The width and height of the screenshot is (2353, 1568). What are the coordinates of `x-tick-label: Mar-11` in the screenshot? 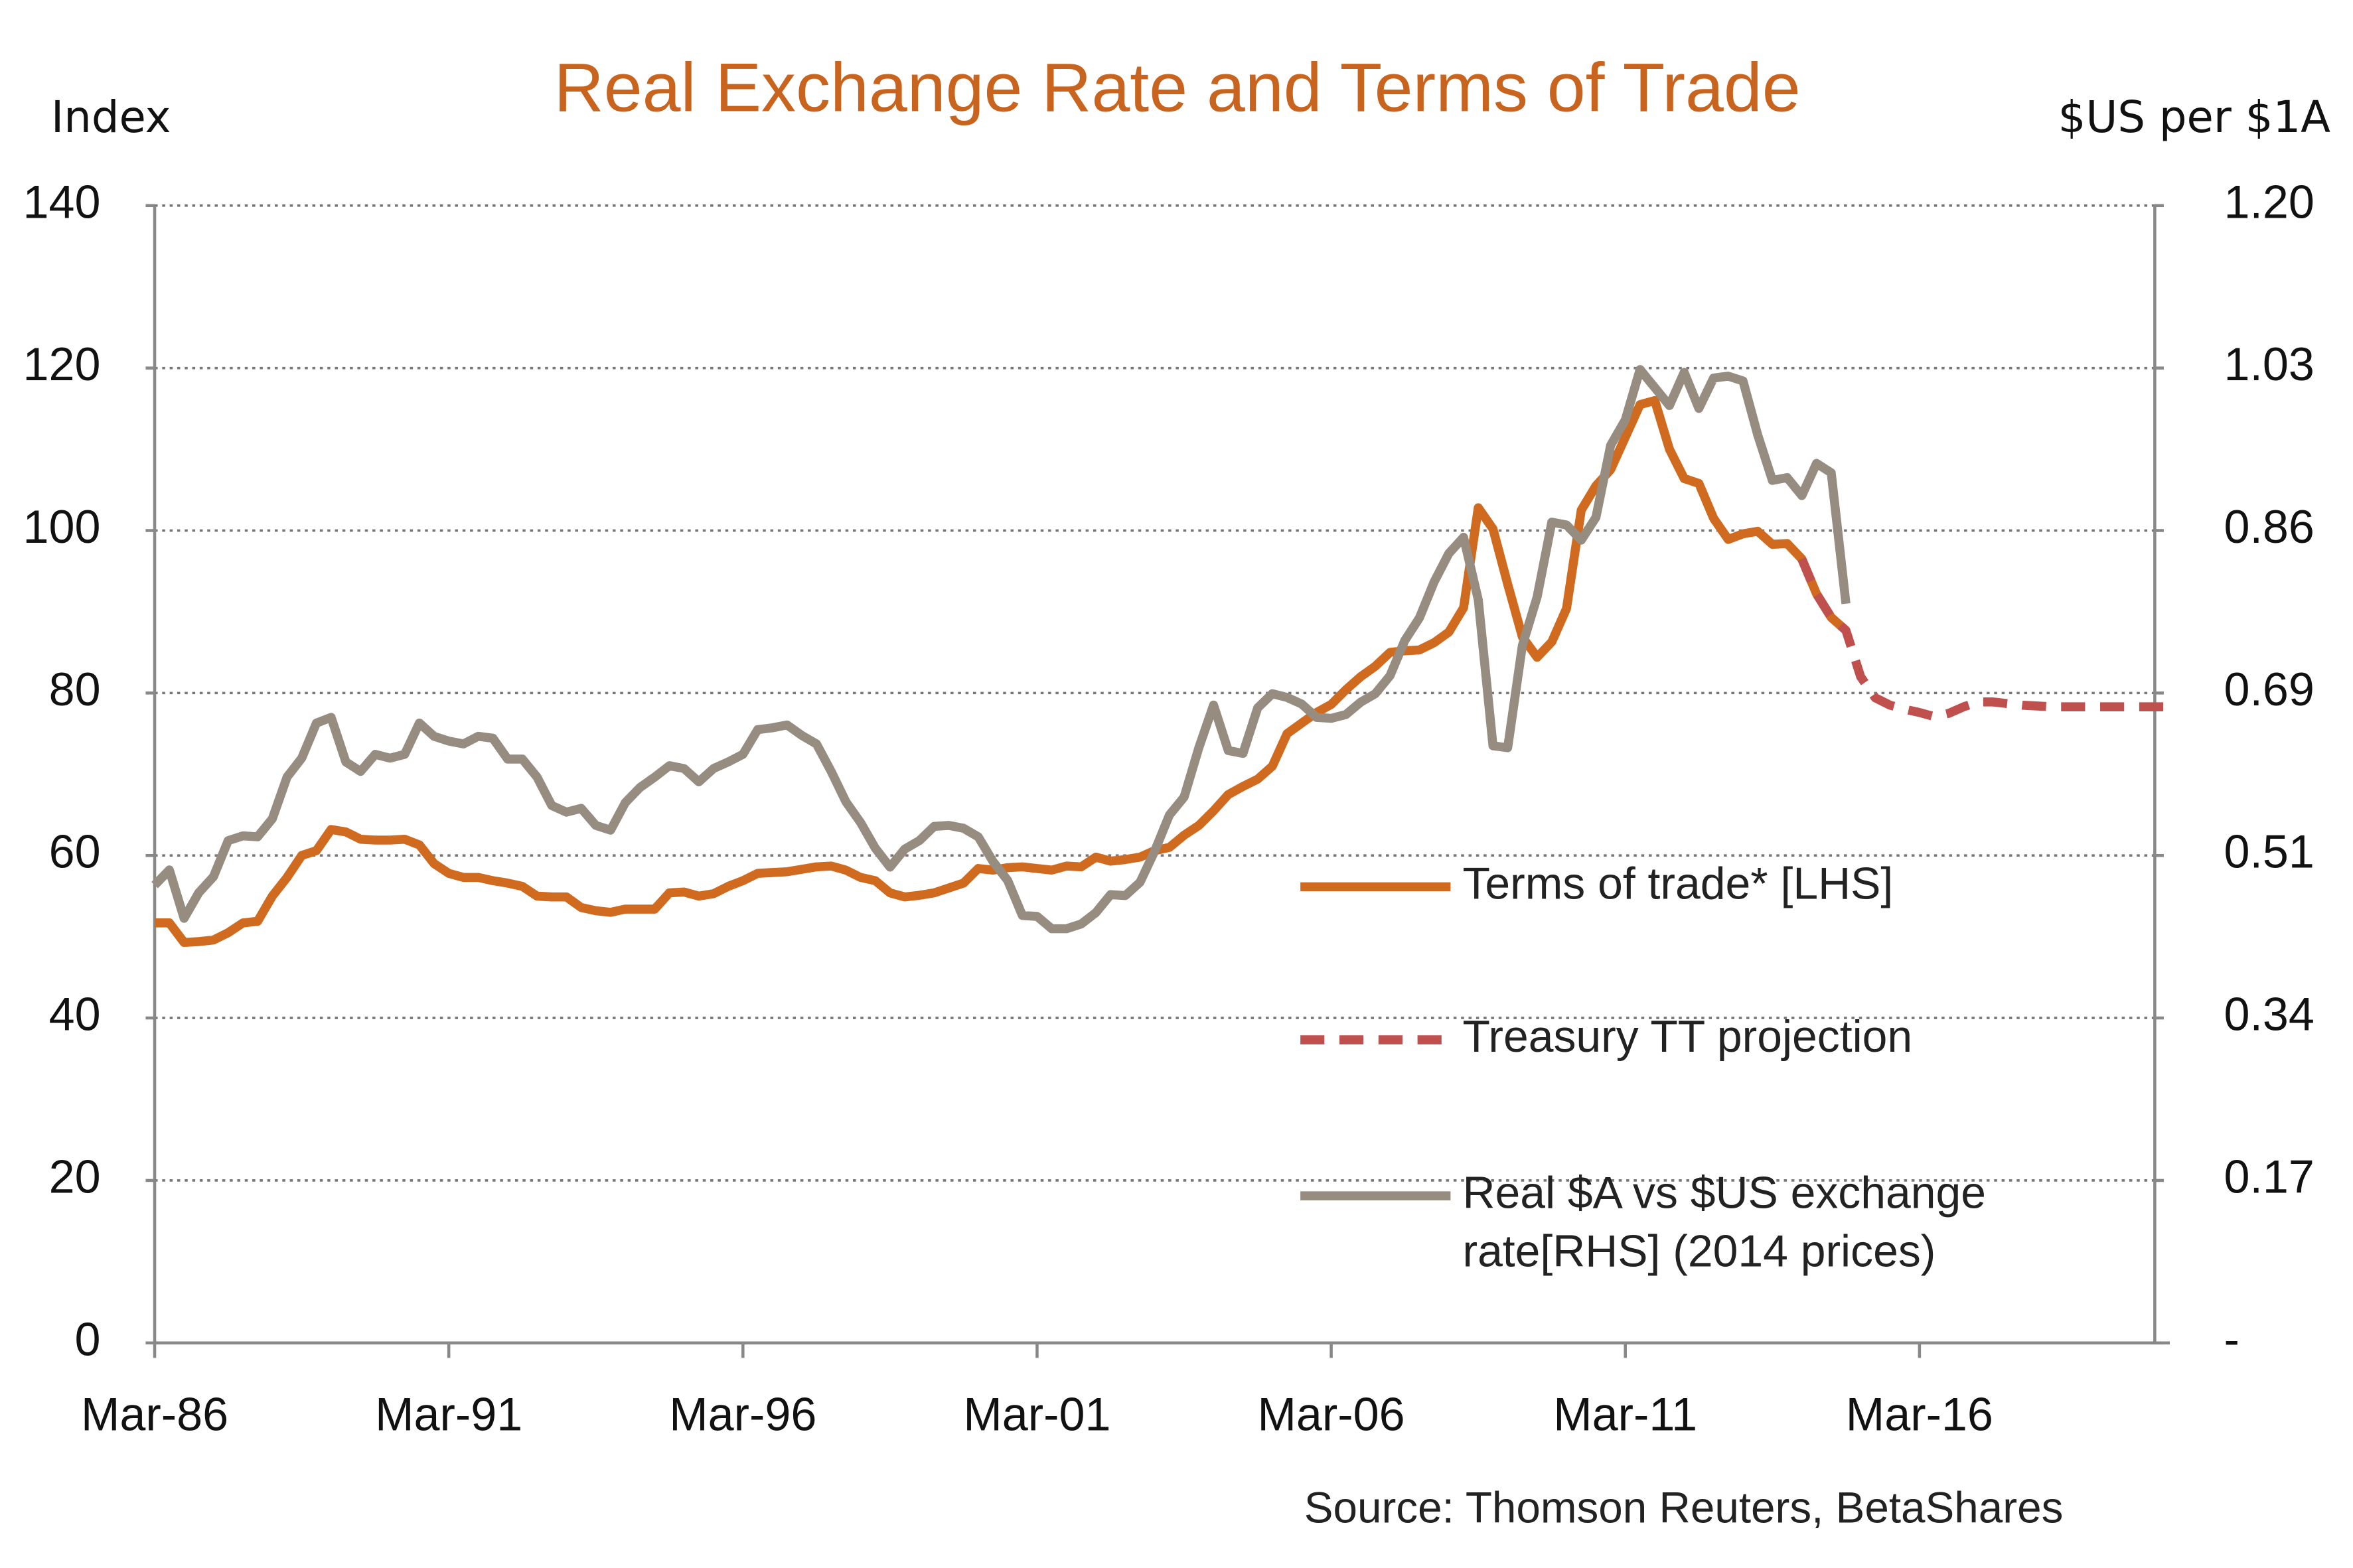 It's located at (1625, 1414).